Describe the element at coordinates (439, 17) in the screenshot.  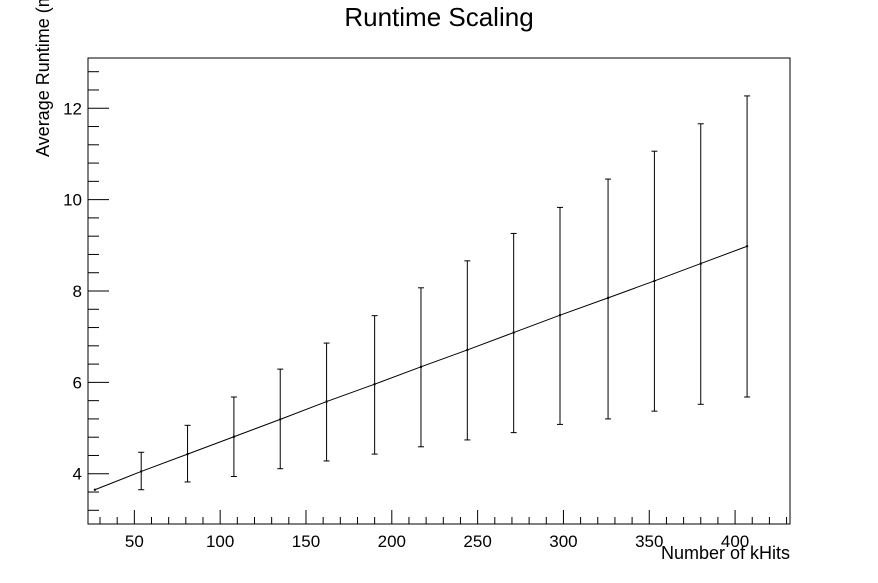
I see `chart-title: Runtime Scaling` at that location.